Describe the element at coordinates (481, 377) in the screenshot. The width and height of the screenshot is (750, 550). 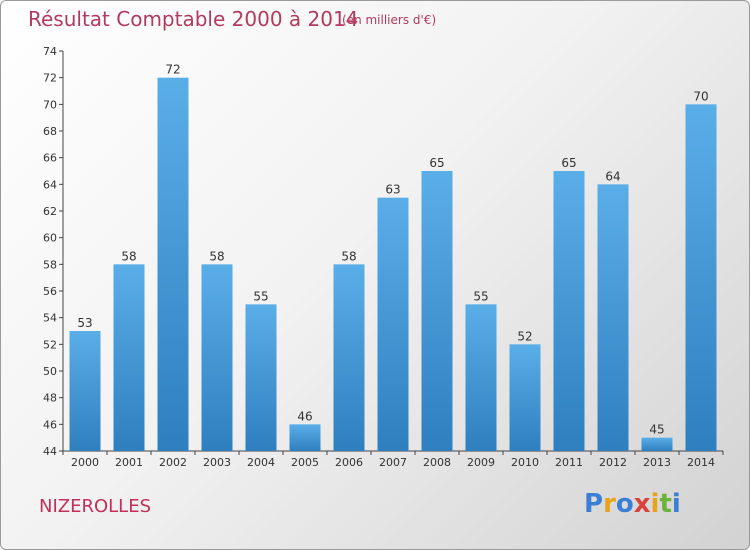
I see `bar-2009` at that location.